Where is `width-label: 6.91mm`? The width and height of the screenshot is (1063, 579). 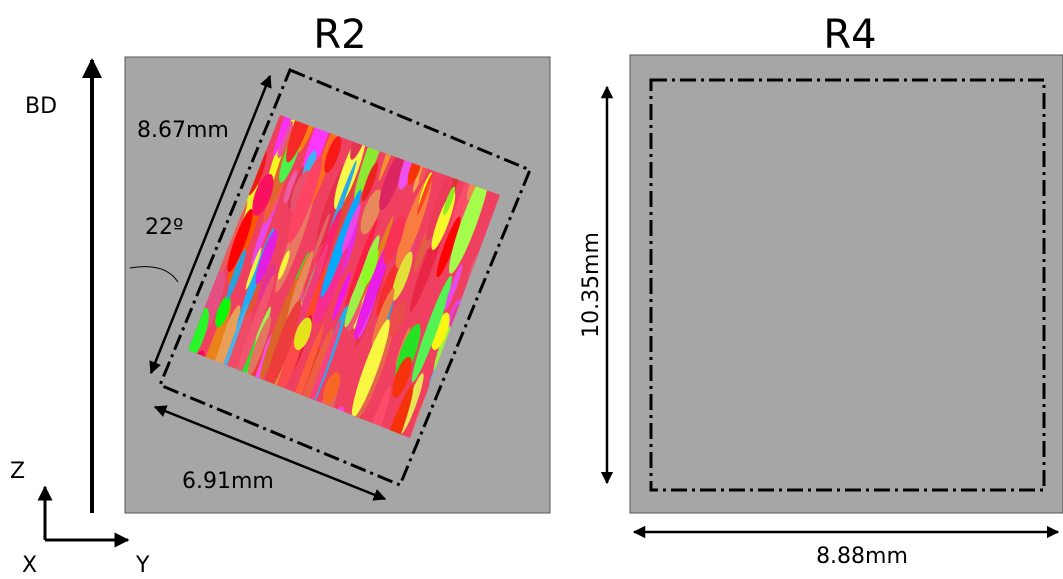
width-label: 6.91mm is located at coordinates (228, 481).